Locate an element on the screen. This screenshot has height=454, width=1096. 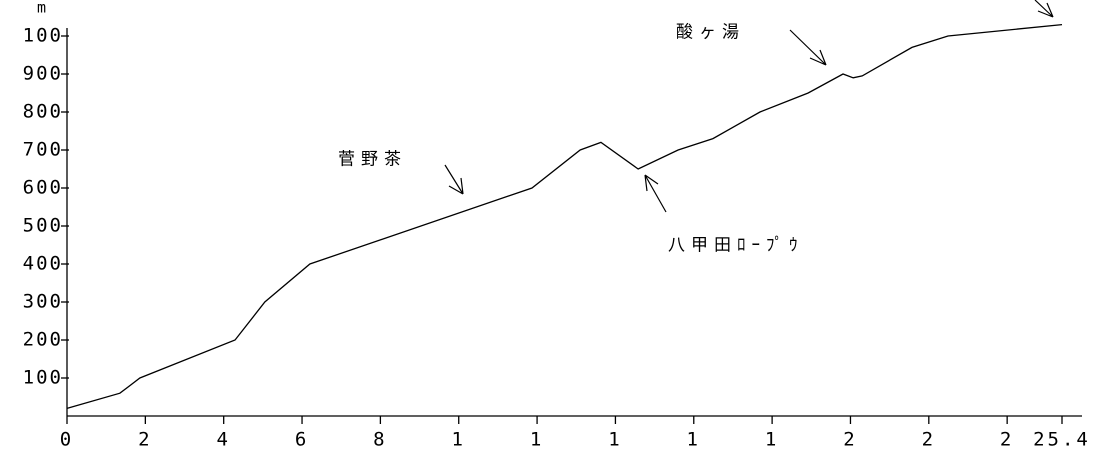
annotation: 菅野茶 is located at coordinates (372, 160).